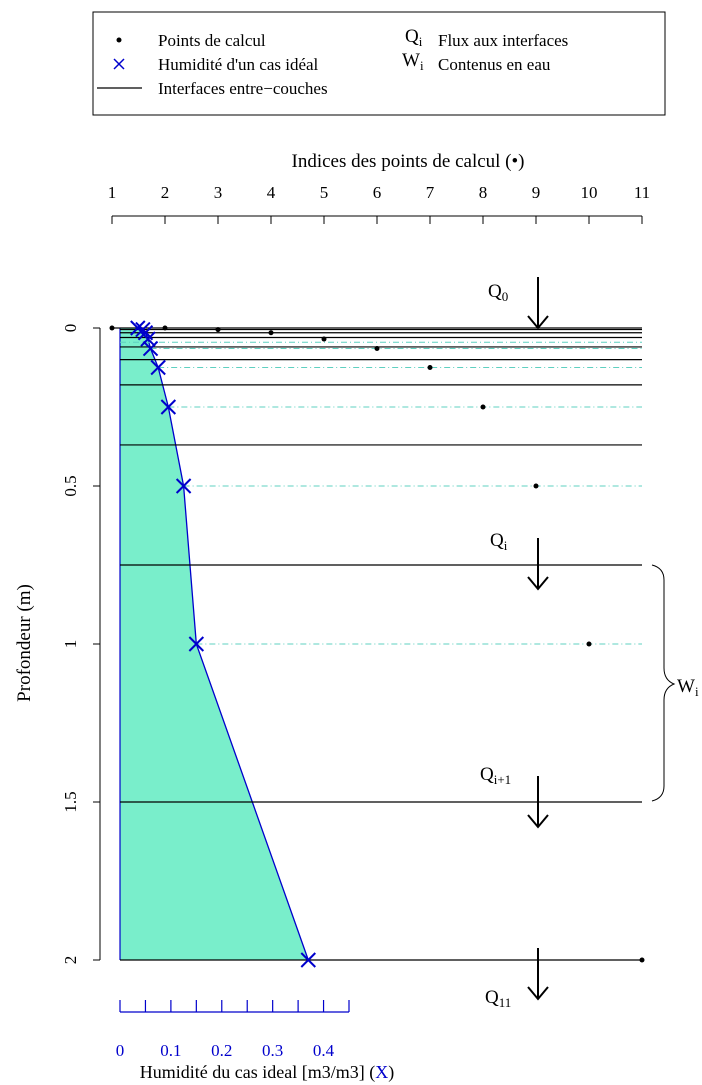 This screenshot has height=1085, width=702. What do you see at coordinates (413, 61) in the screenshot?
I see `legend-w-symbol: Wi` at bounding box center [413, 61].